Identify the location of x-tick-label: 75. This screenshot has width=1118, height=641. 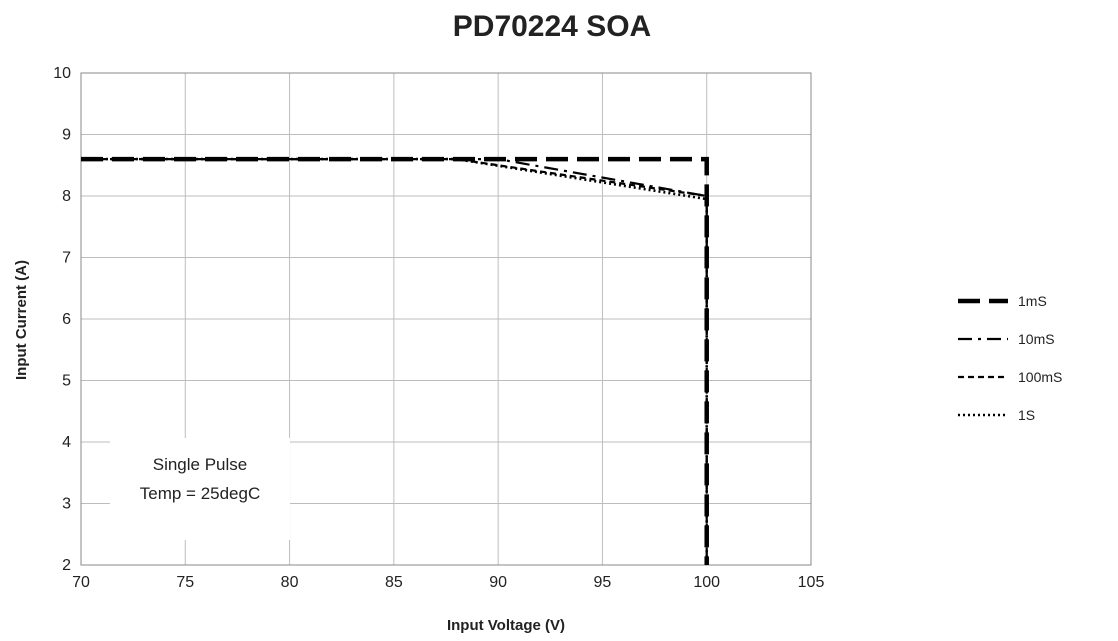
(185, 582).